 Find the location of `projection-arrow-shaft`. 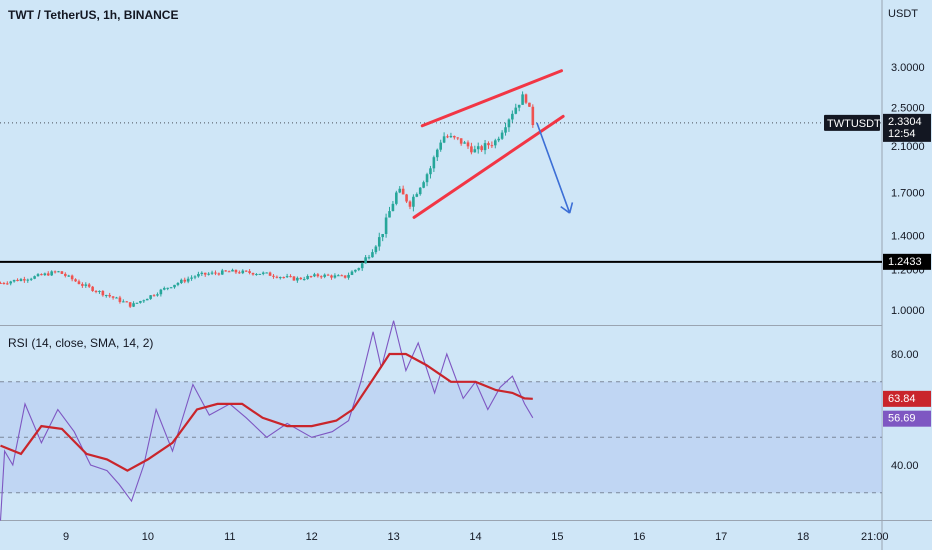

projection-arrow-shaft is located at coordinates (553, 168).